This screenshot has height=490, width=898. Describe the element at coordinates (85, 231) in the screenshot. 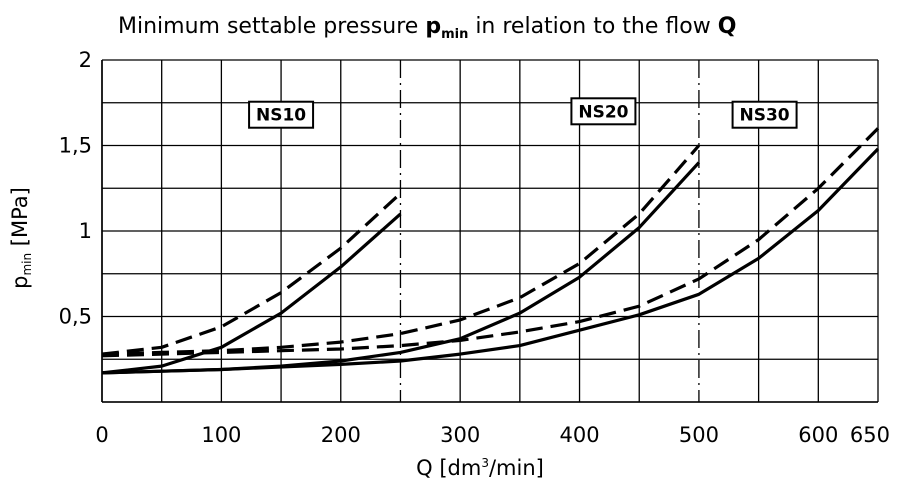

I see `y-tick-label: 1` at that location.